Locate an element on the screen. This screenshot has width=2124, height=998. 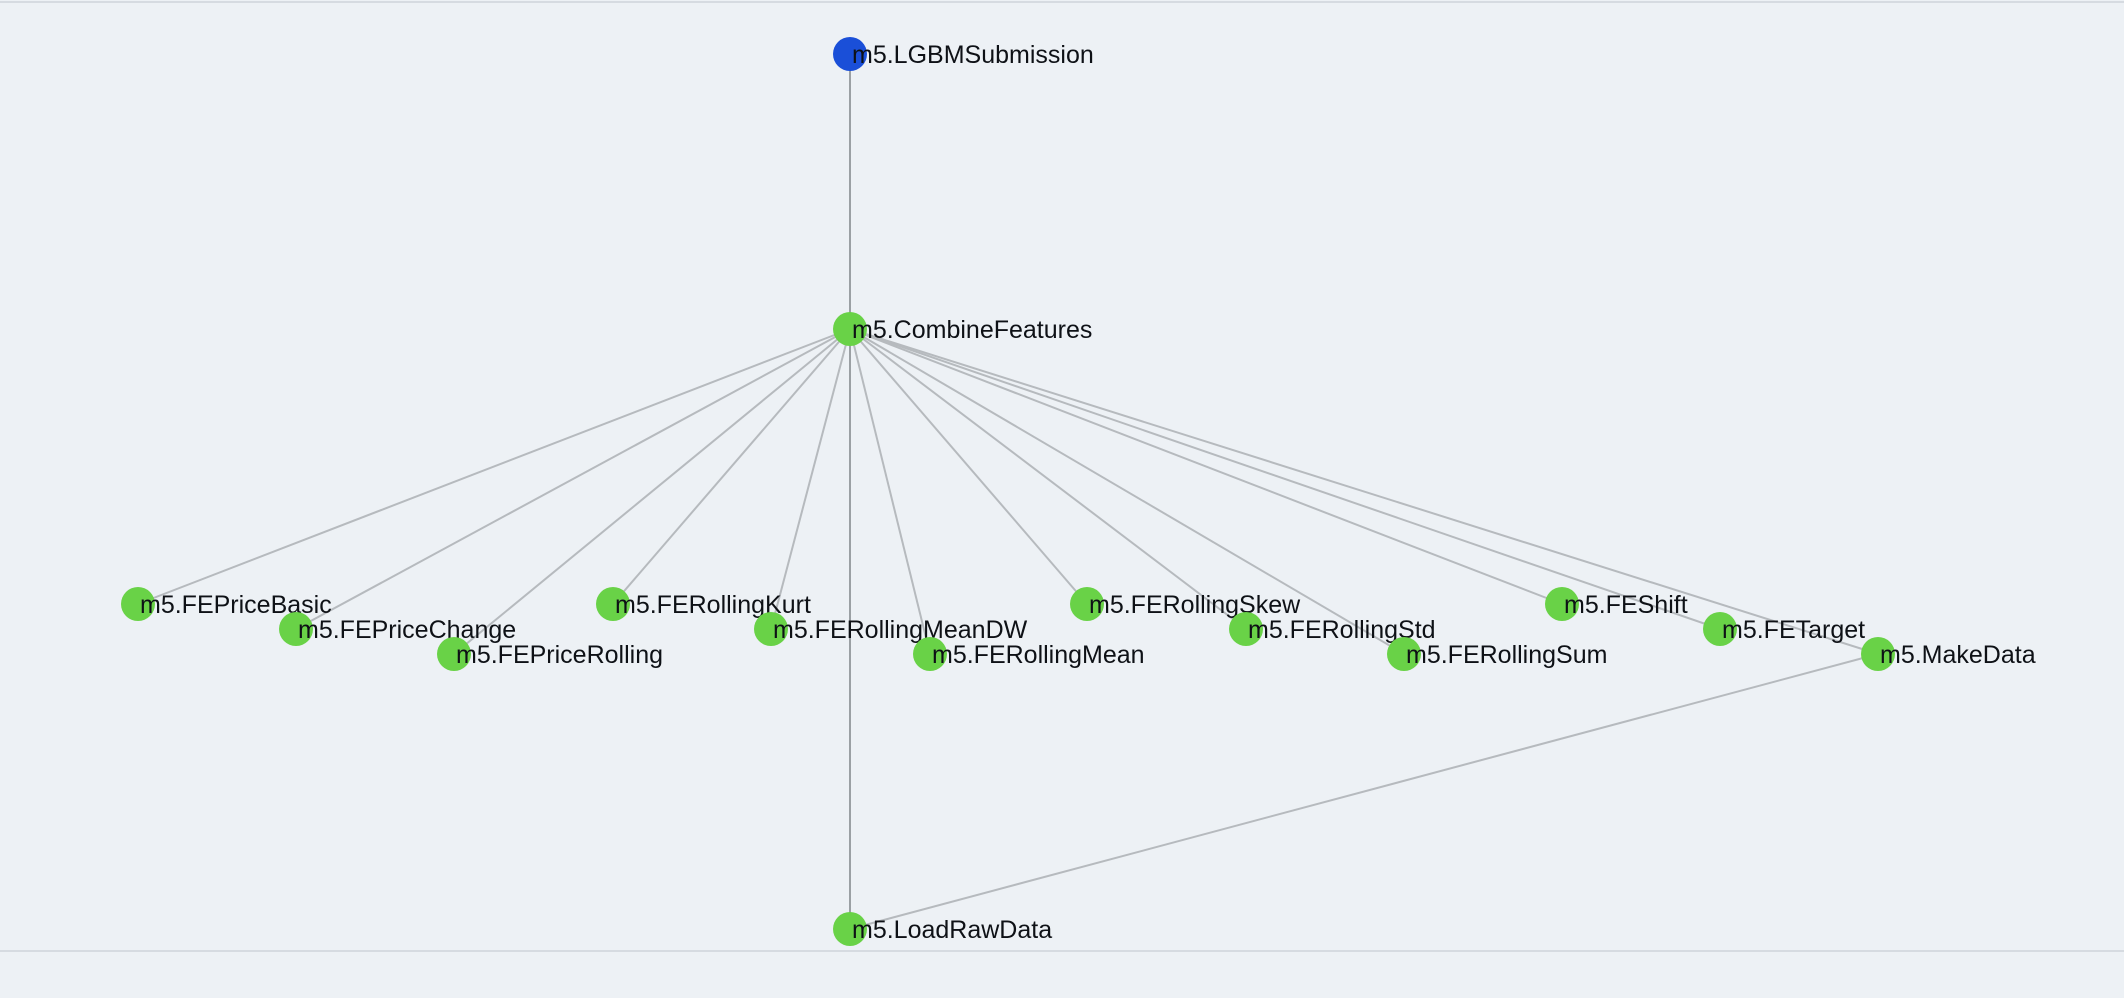
node-fe-shift: m5.FEShift is located at coordinates (1616, 604).